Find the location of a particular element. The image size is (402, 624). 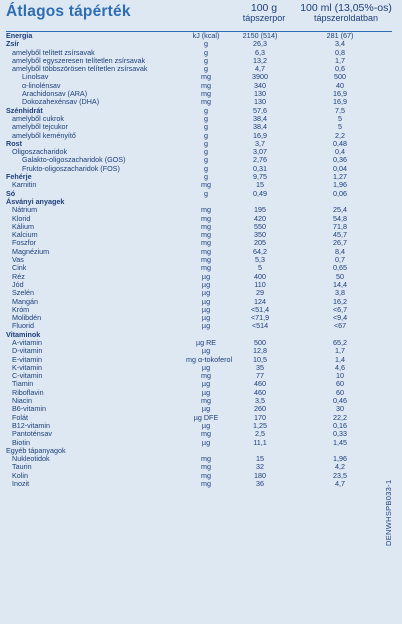

column-header-per-100ml: 100 ml (13,05%-os) tápszeroldatban is located at coordinates (346, 13).